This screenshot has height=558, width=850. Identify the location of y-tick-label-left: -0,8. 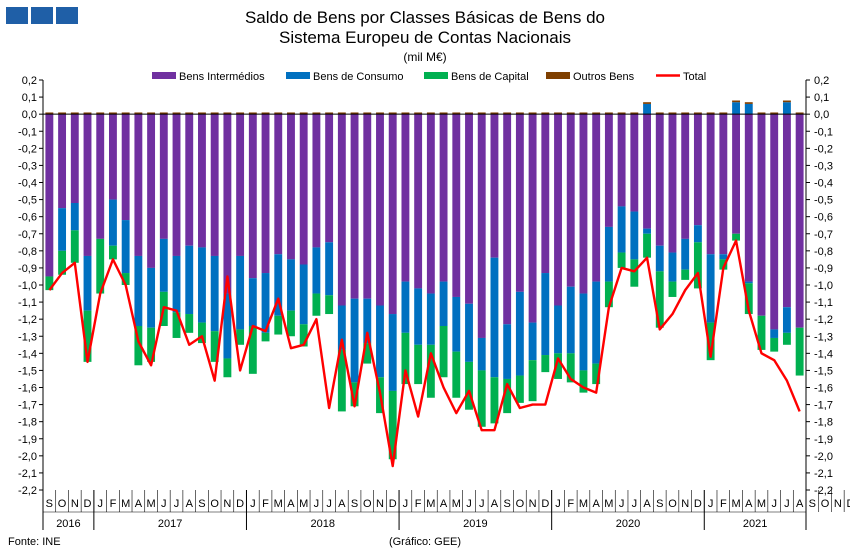
(27, 252).